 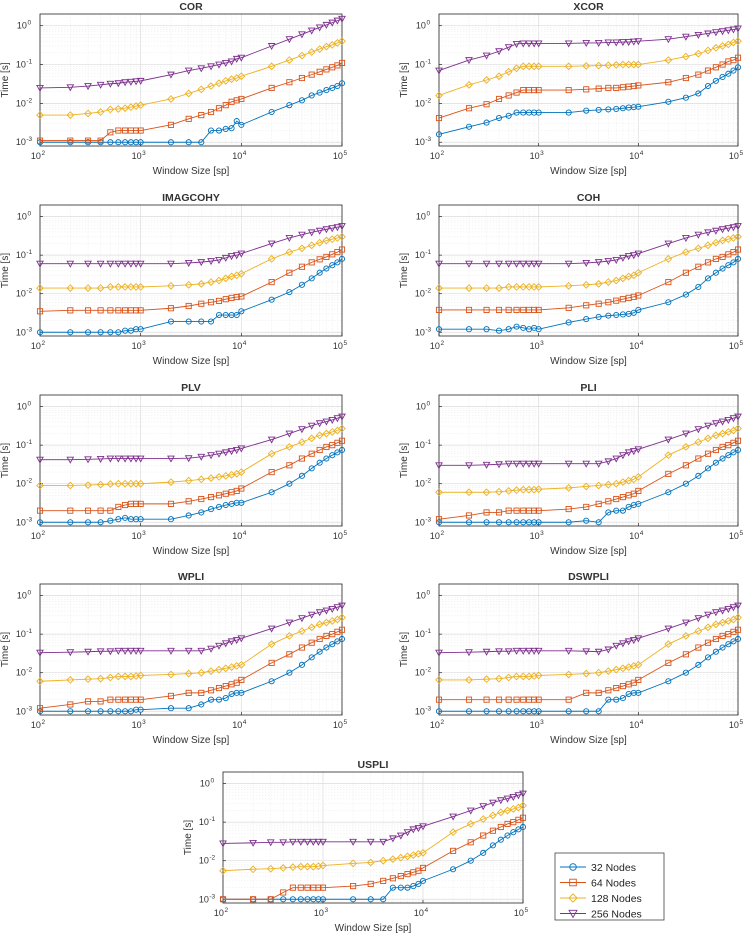 What do you see at coordinates (616, 915) in the screenshot?
I see `legend-label: 256 Nodes` at bounding box center [616, 915].